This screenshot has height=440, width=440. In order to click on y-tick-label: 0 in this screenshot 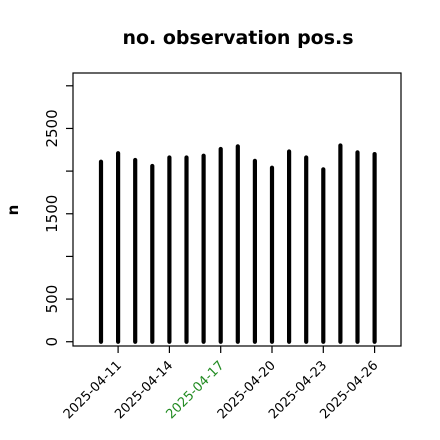, I will do `click(52, 342)`.